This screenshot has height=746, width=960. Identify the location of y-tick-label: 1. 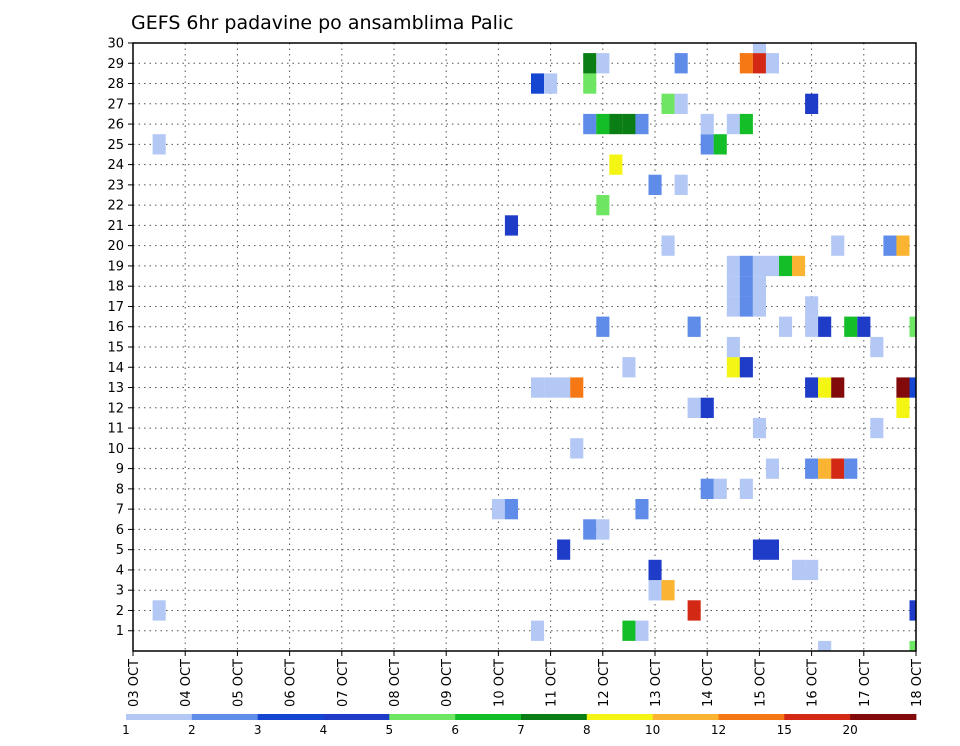
(120, 631).